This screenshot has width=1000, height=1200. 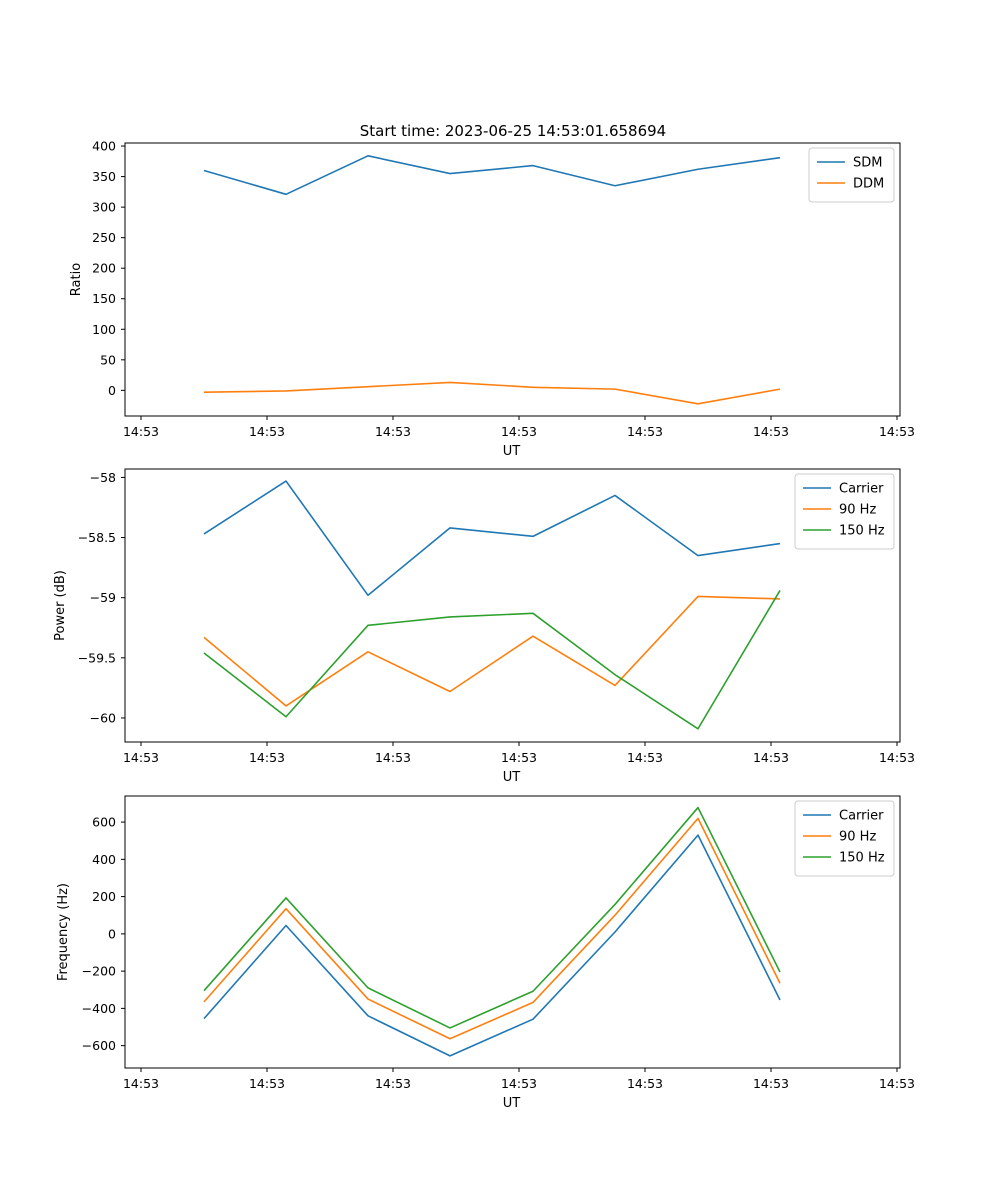 What do you see at coordinates (63, 932) in the screenshot?
I see `y-axis-label: Frequency (Hz)` at bounding box center [63, 932].